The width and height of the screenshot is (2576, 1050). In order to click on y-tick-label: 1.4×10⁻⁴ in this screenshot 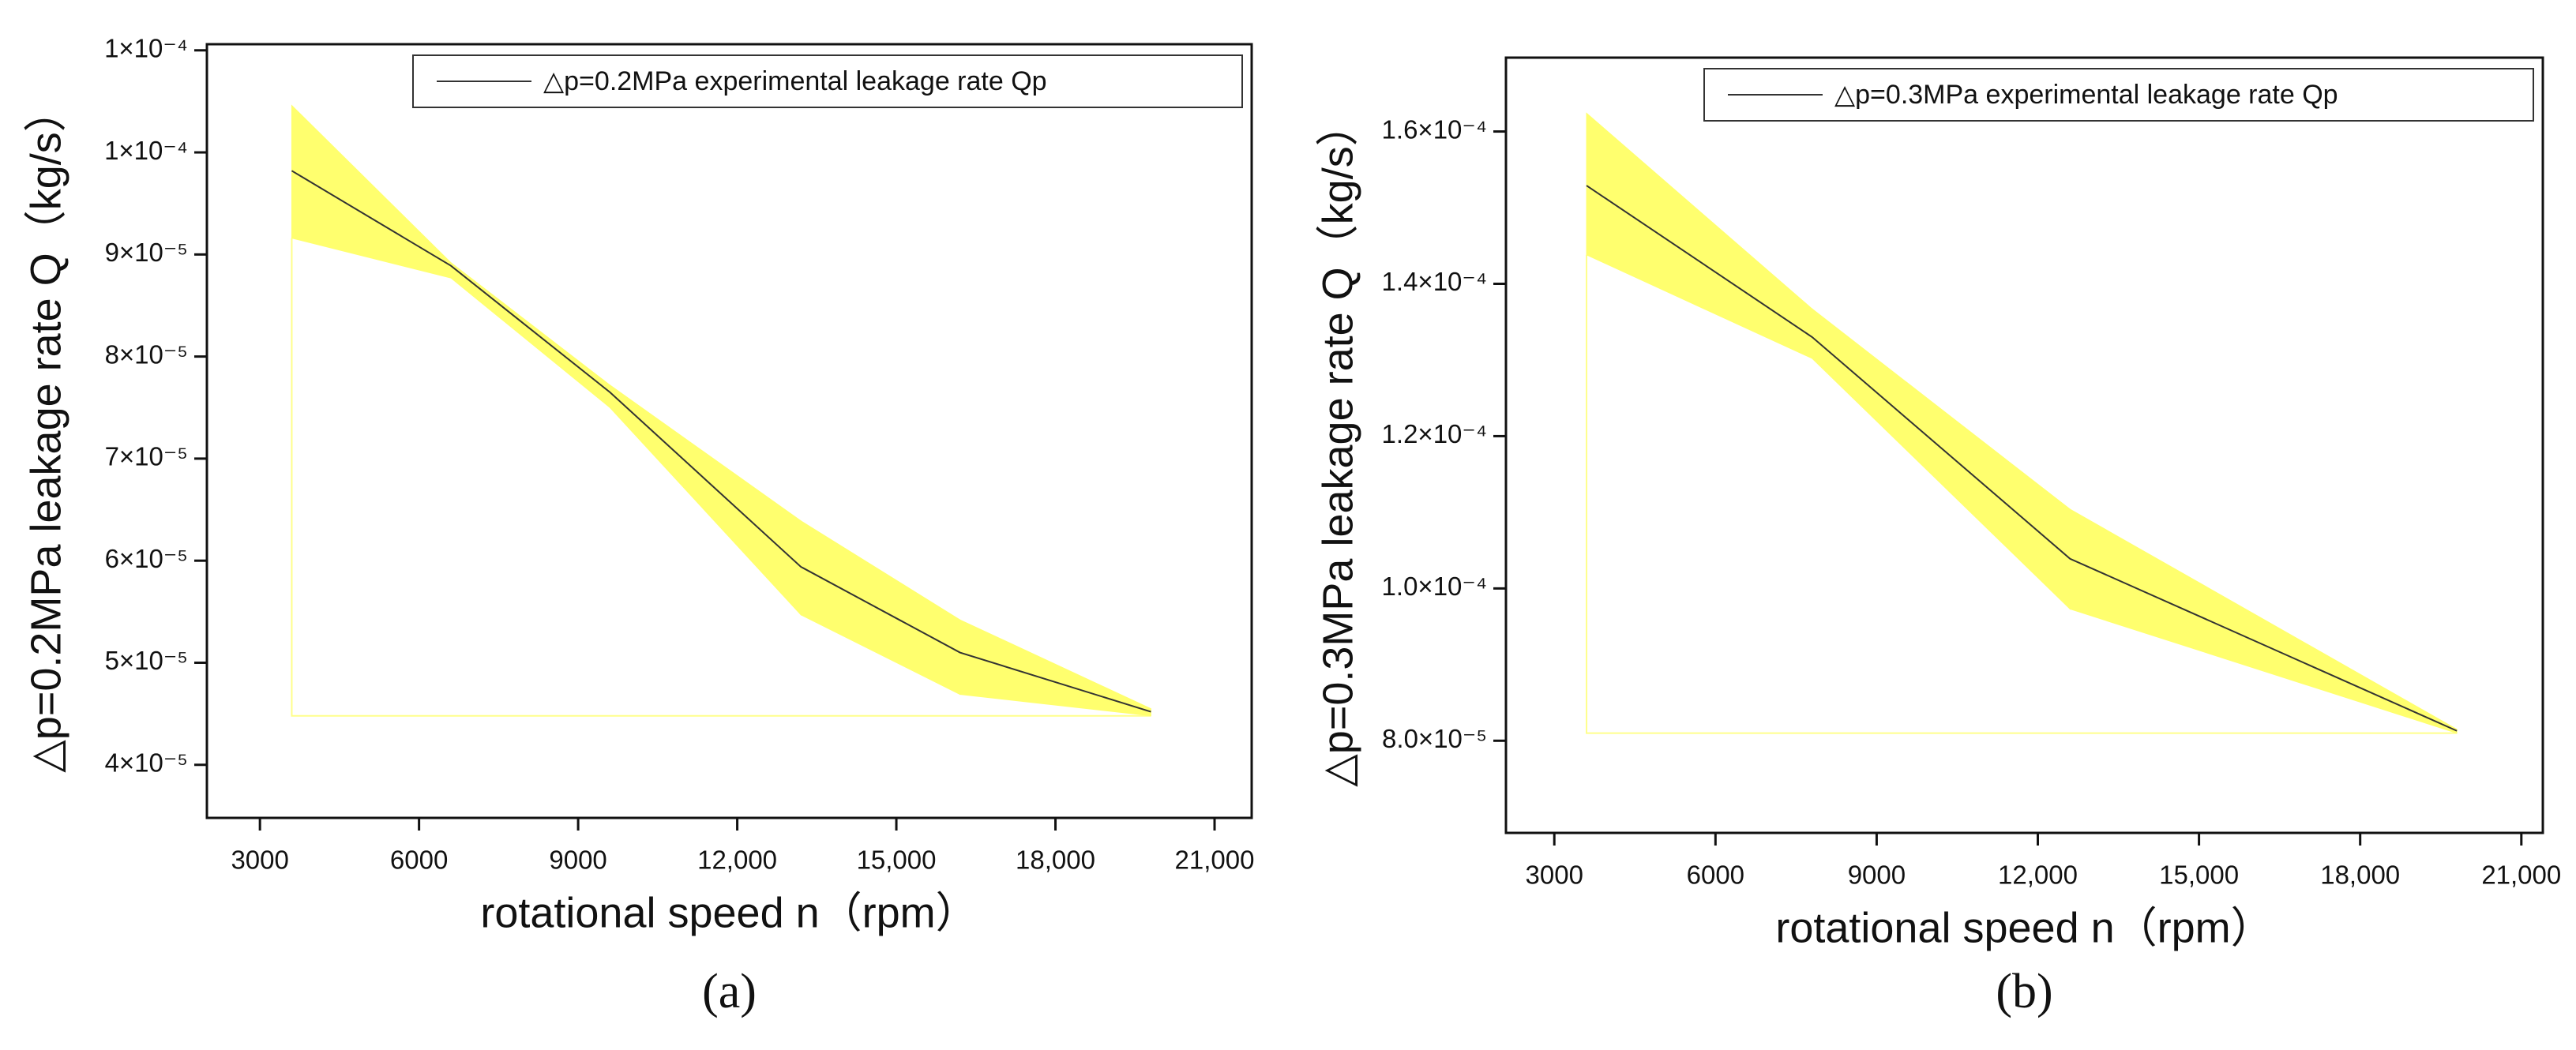, I will do `click(1434, 281)`.